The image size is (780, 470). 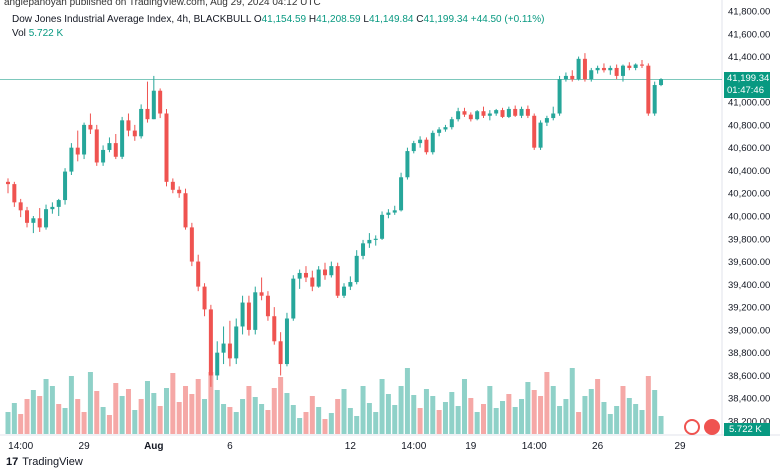 I want to click on event-flag-icon, so click(x=692, y=427).